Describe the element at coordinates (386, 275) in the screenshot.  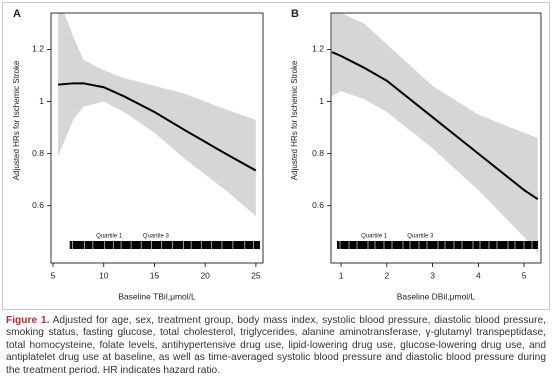
I see `x-tick-label: 2` at that location.